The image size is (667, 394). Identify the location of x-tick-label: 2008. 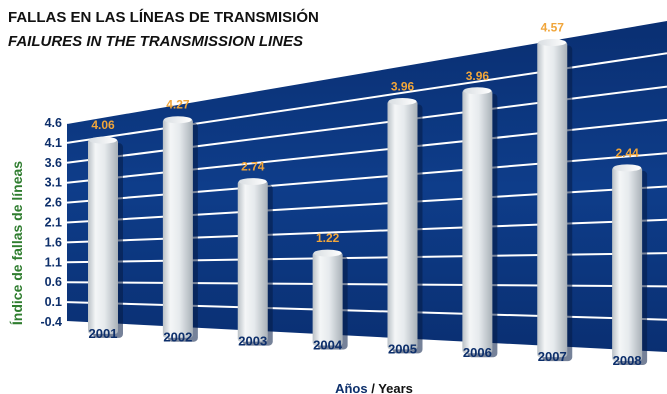
(627, 360).